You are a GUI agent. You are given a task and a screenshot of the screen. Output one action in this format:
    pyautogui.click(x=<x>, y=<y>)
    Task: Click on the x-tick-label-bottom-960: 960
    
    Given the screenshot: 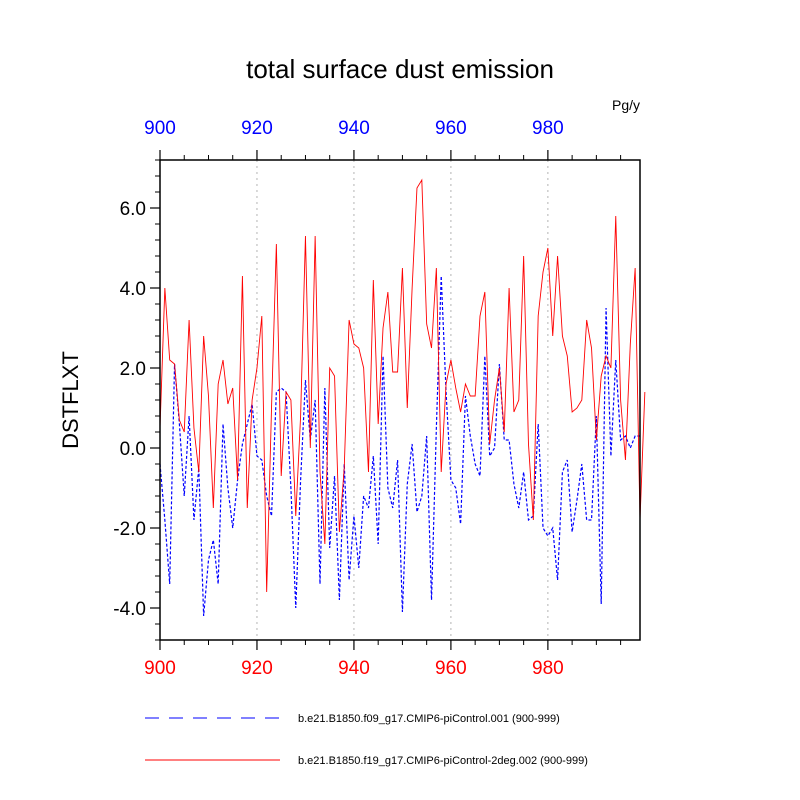 What is the action you would take?
    pyautogui.click(x=451, y=668)
    